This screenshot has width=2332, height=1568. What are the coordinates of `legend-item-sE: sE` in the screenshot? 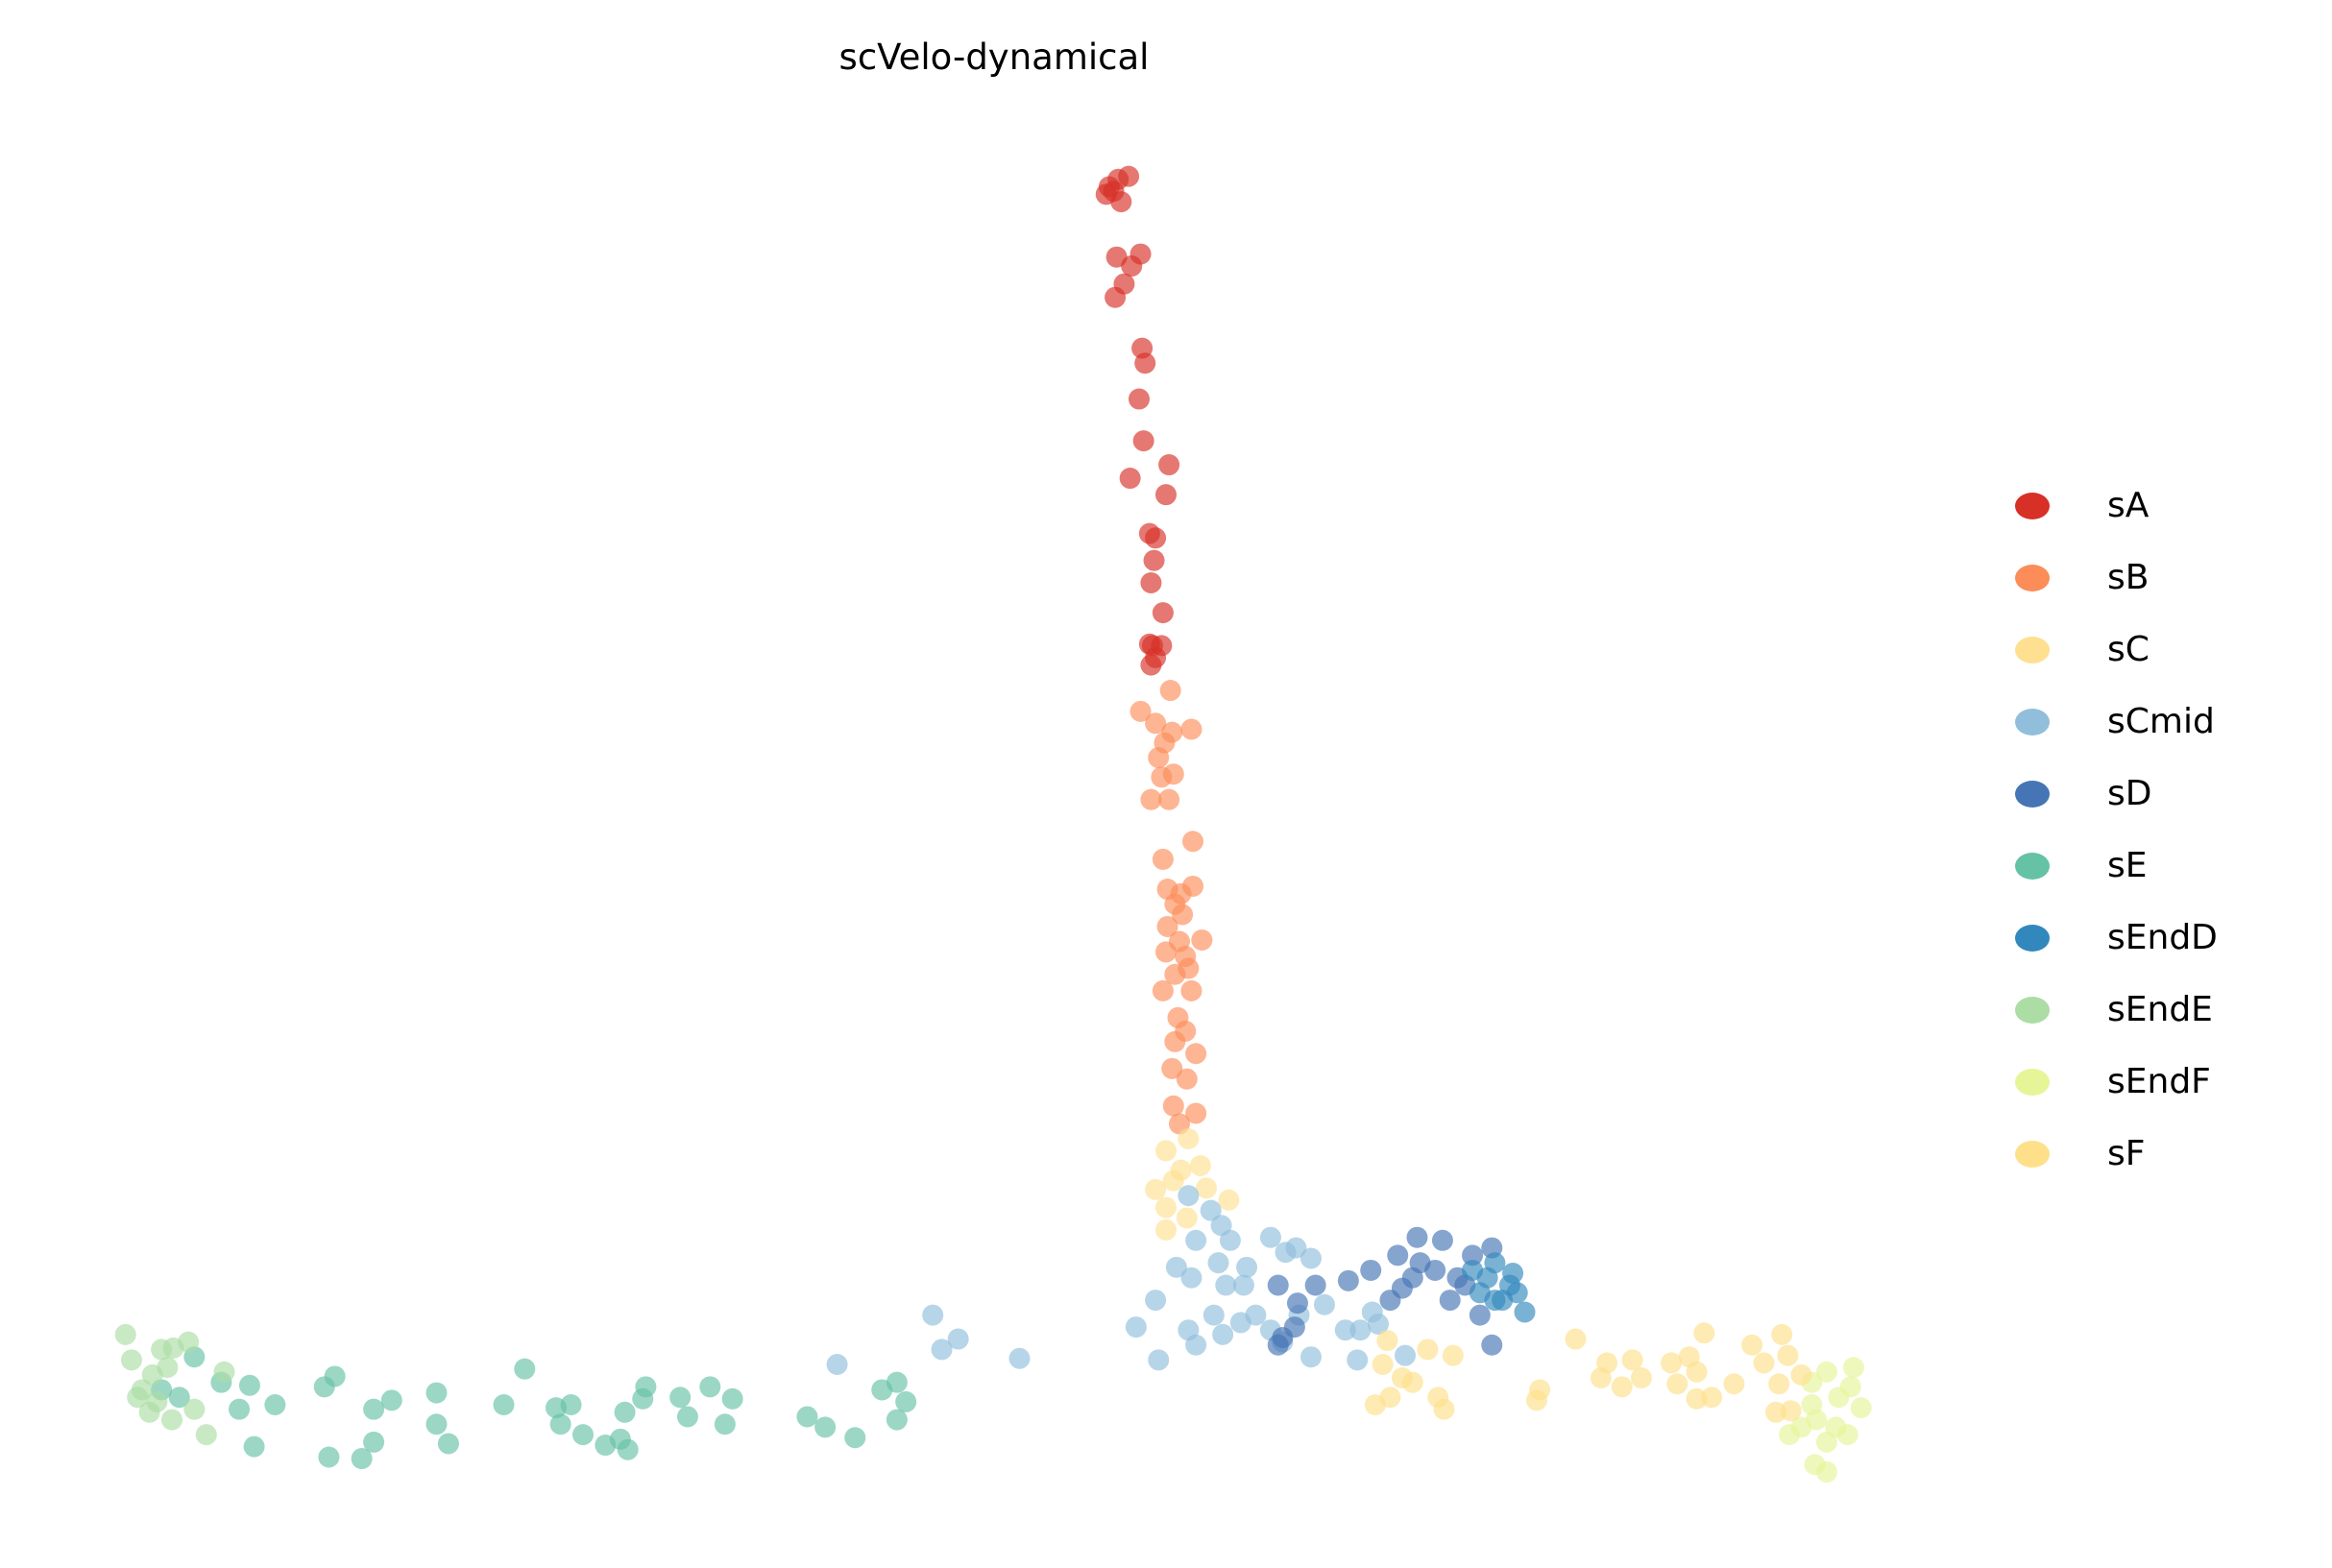 It's located at (2116, 866).